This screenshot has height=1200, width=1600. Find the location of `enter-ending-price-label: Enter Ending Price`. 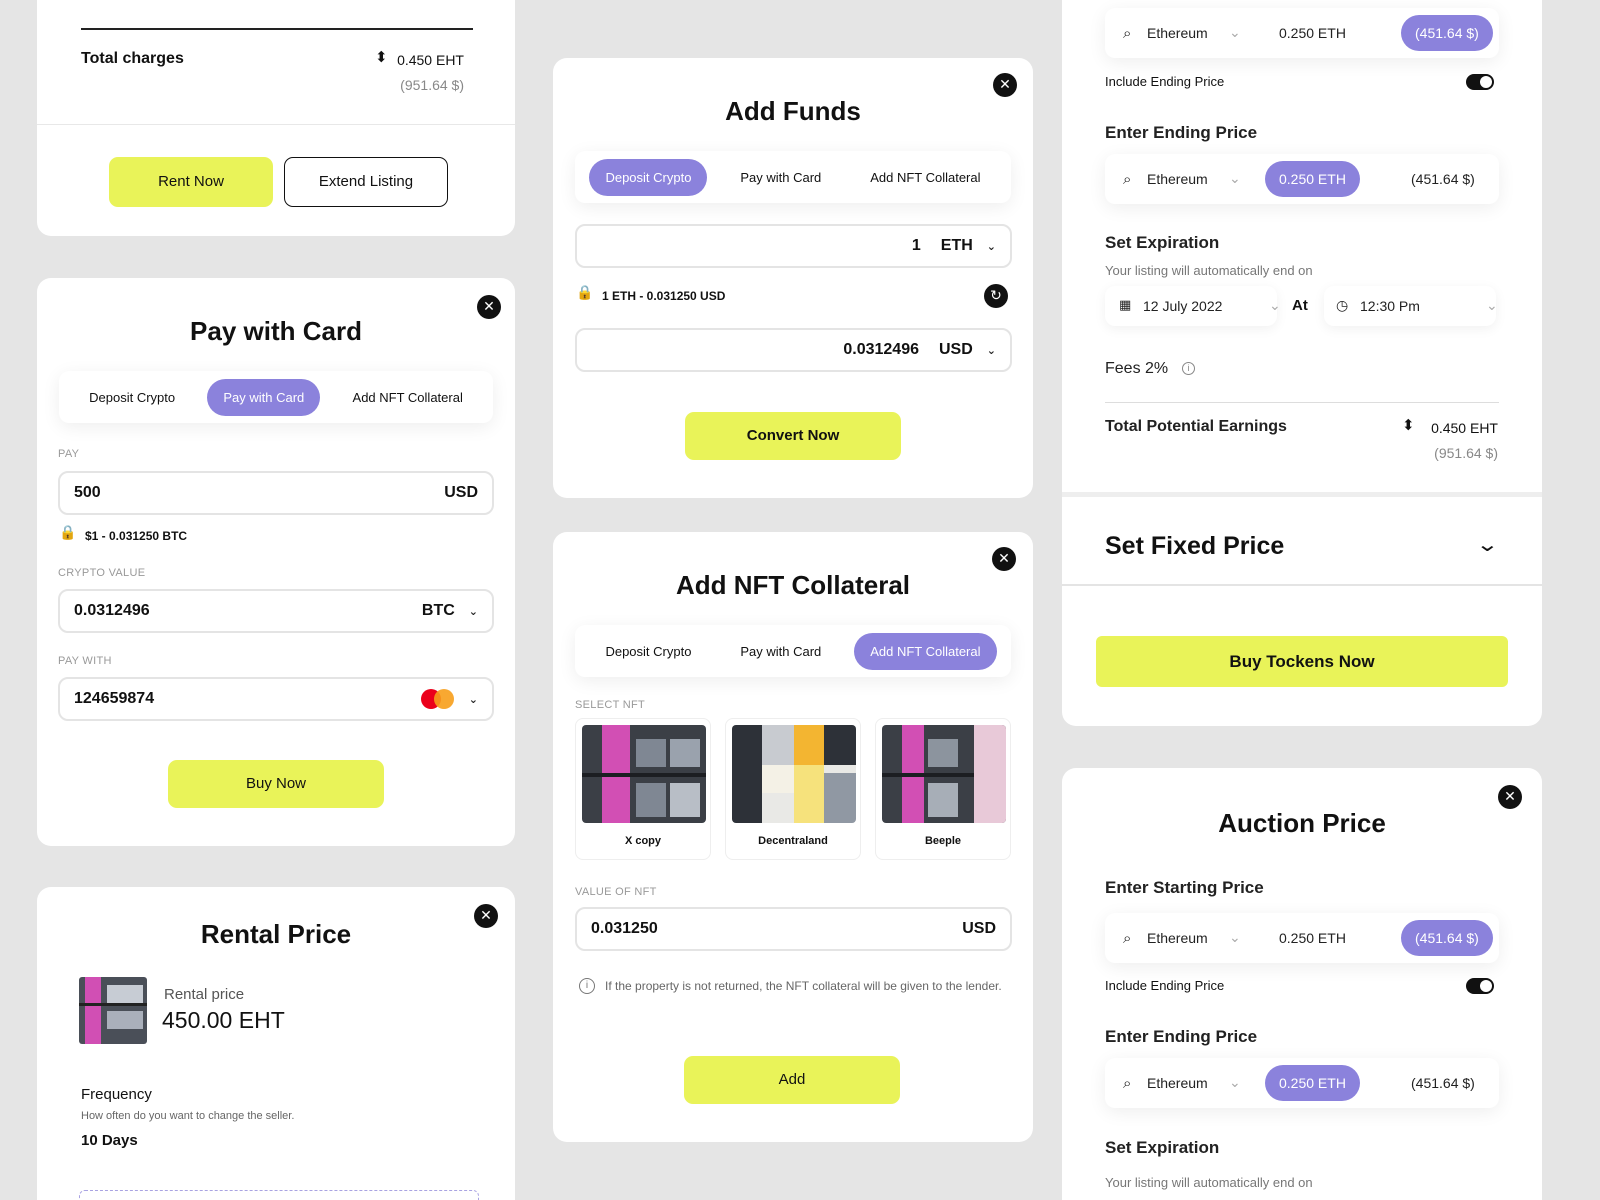

enter-ending-price-label: Enter Ending Price is located at coordinates (1181, 1036).